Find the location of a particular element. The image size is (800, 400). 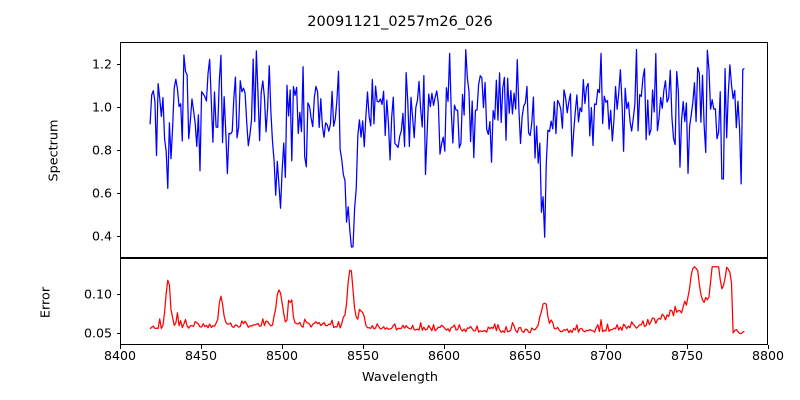

error-line is located at coordinates (447, 300).